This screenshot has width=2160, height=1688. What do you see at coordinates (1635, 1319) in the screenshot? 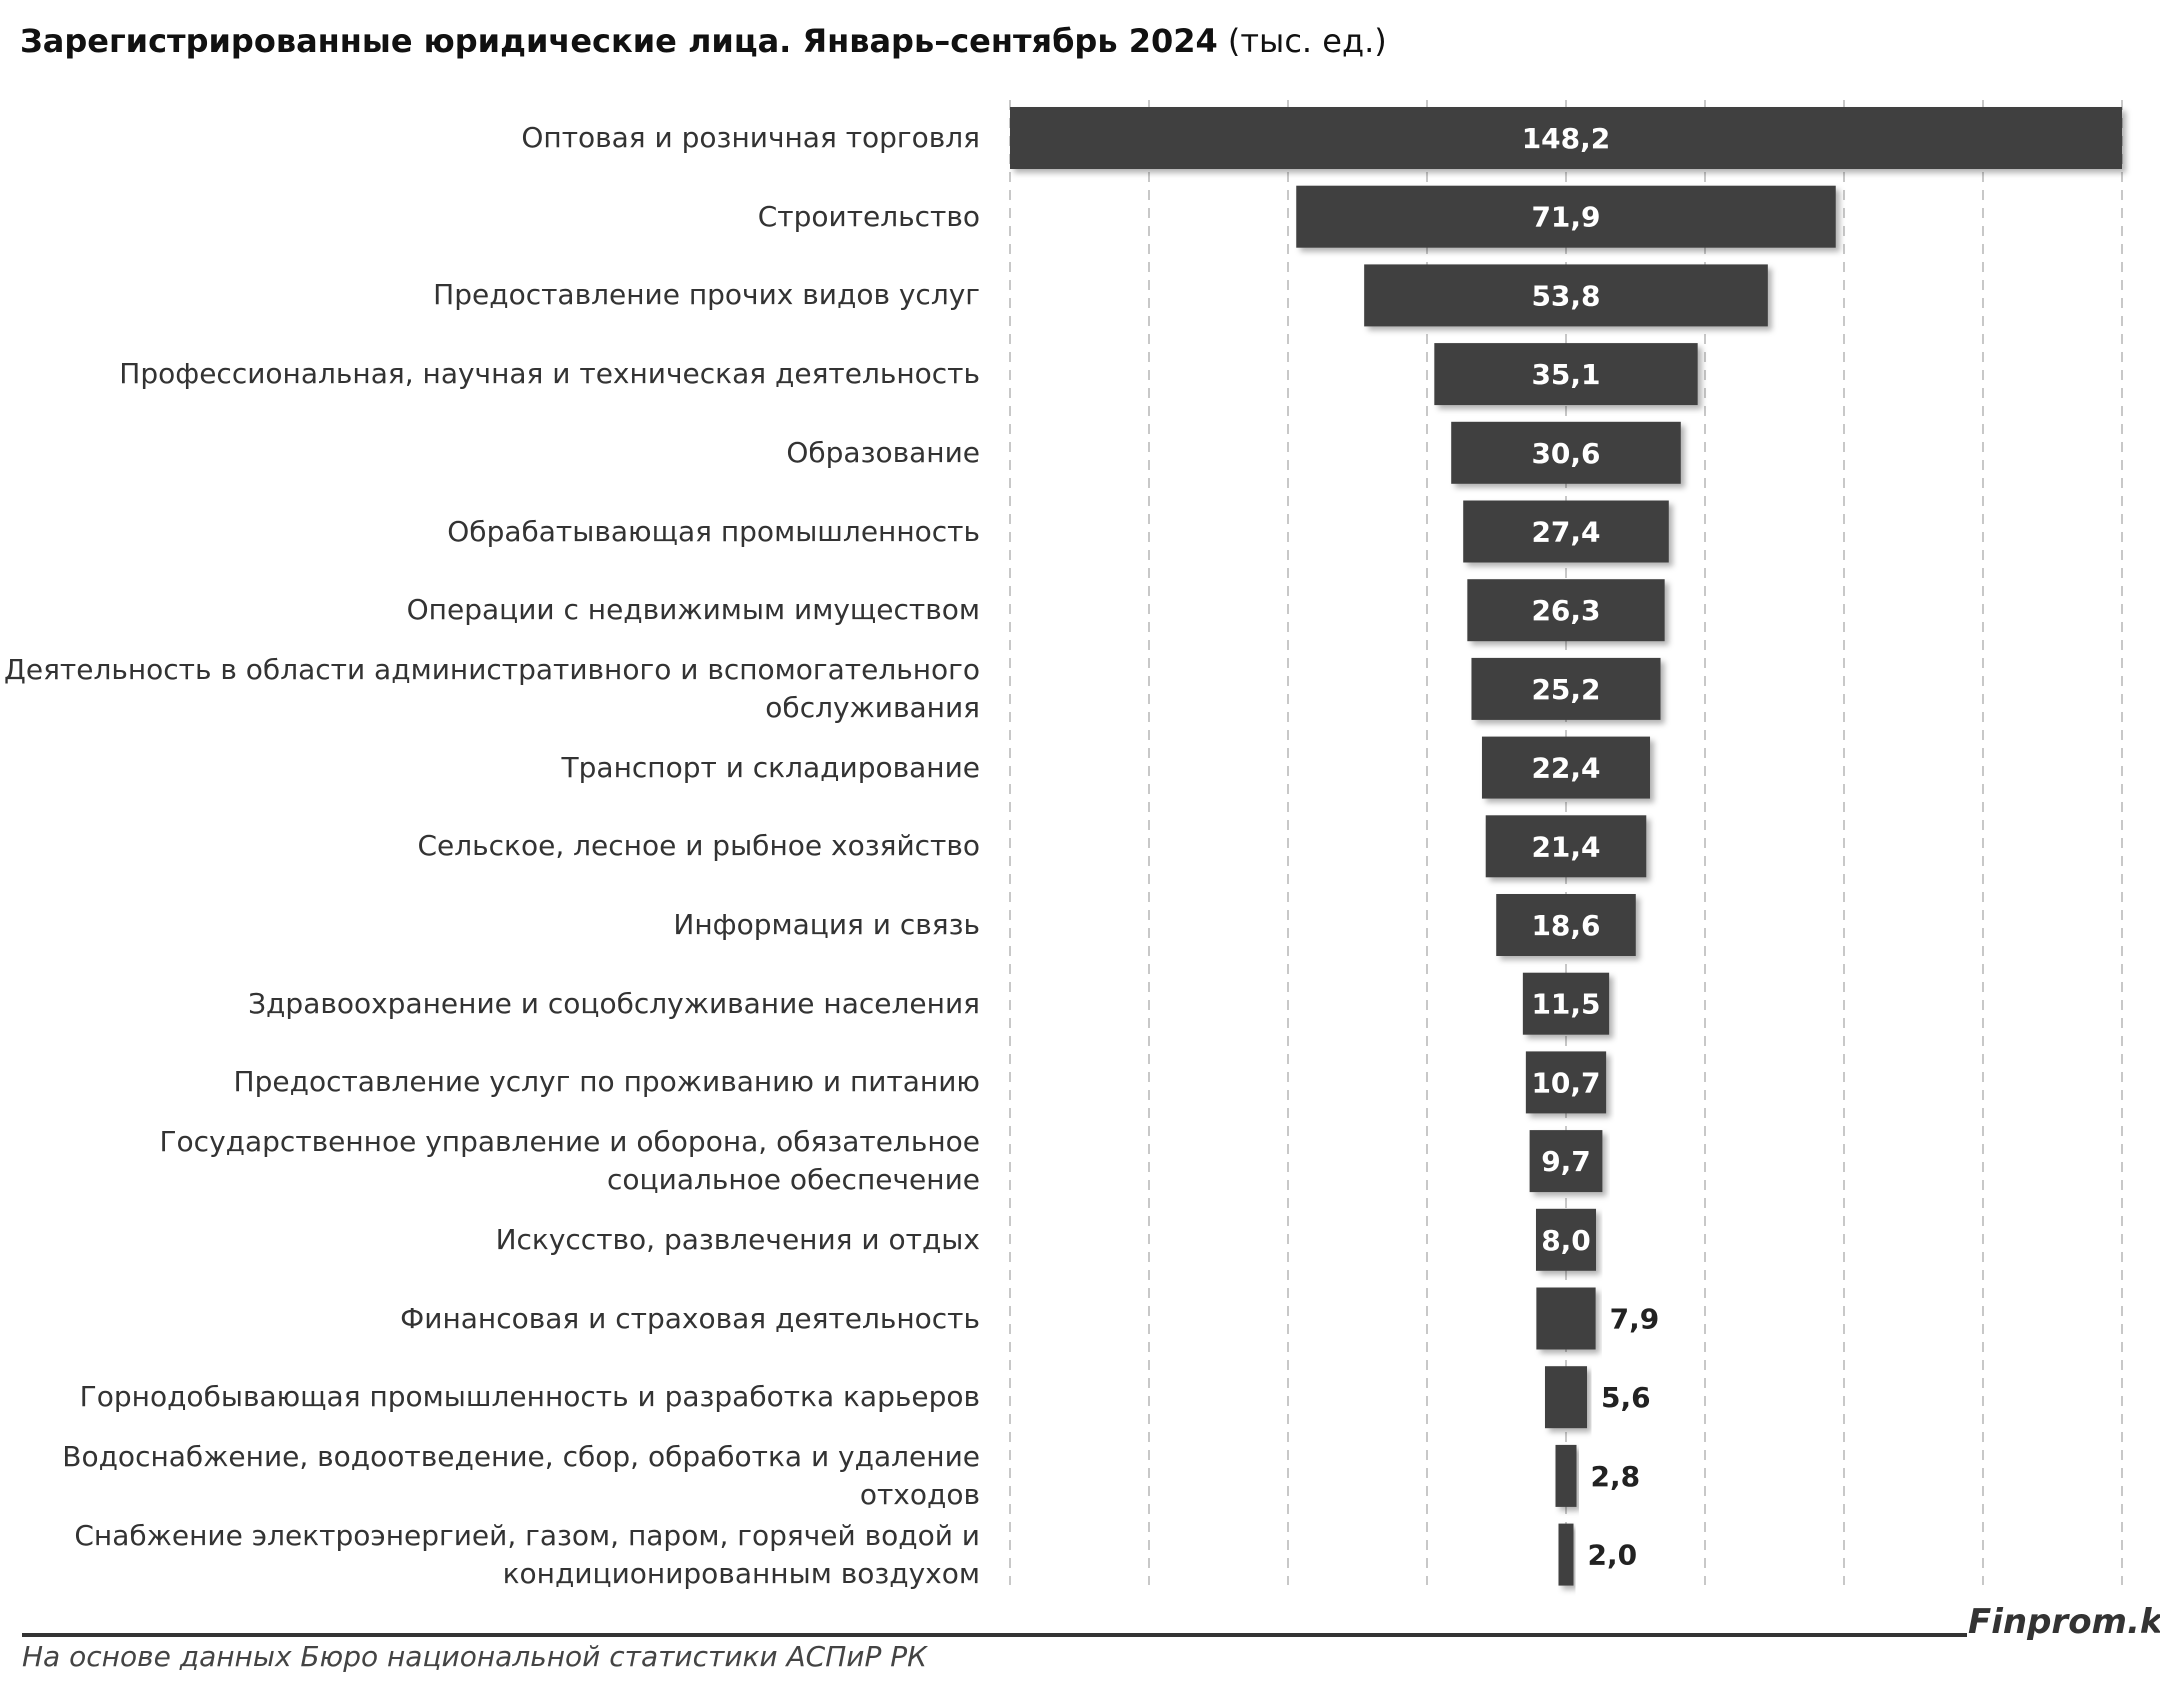
I see `value-label: 7,9` at bounding box center [1635, 1319].